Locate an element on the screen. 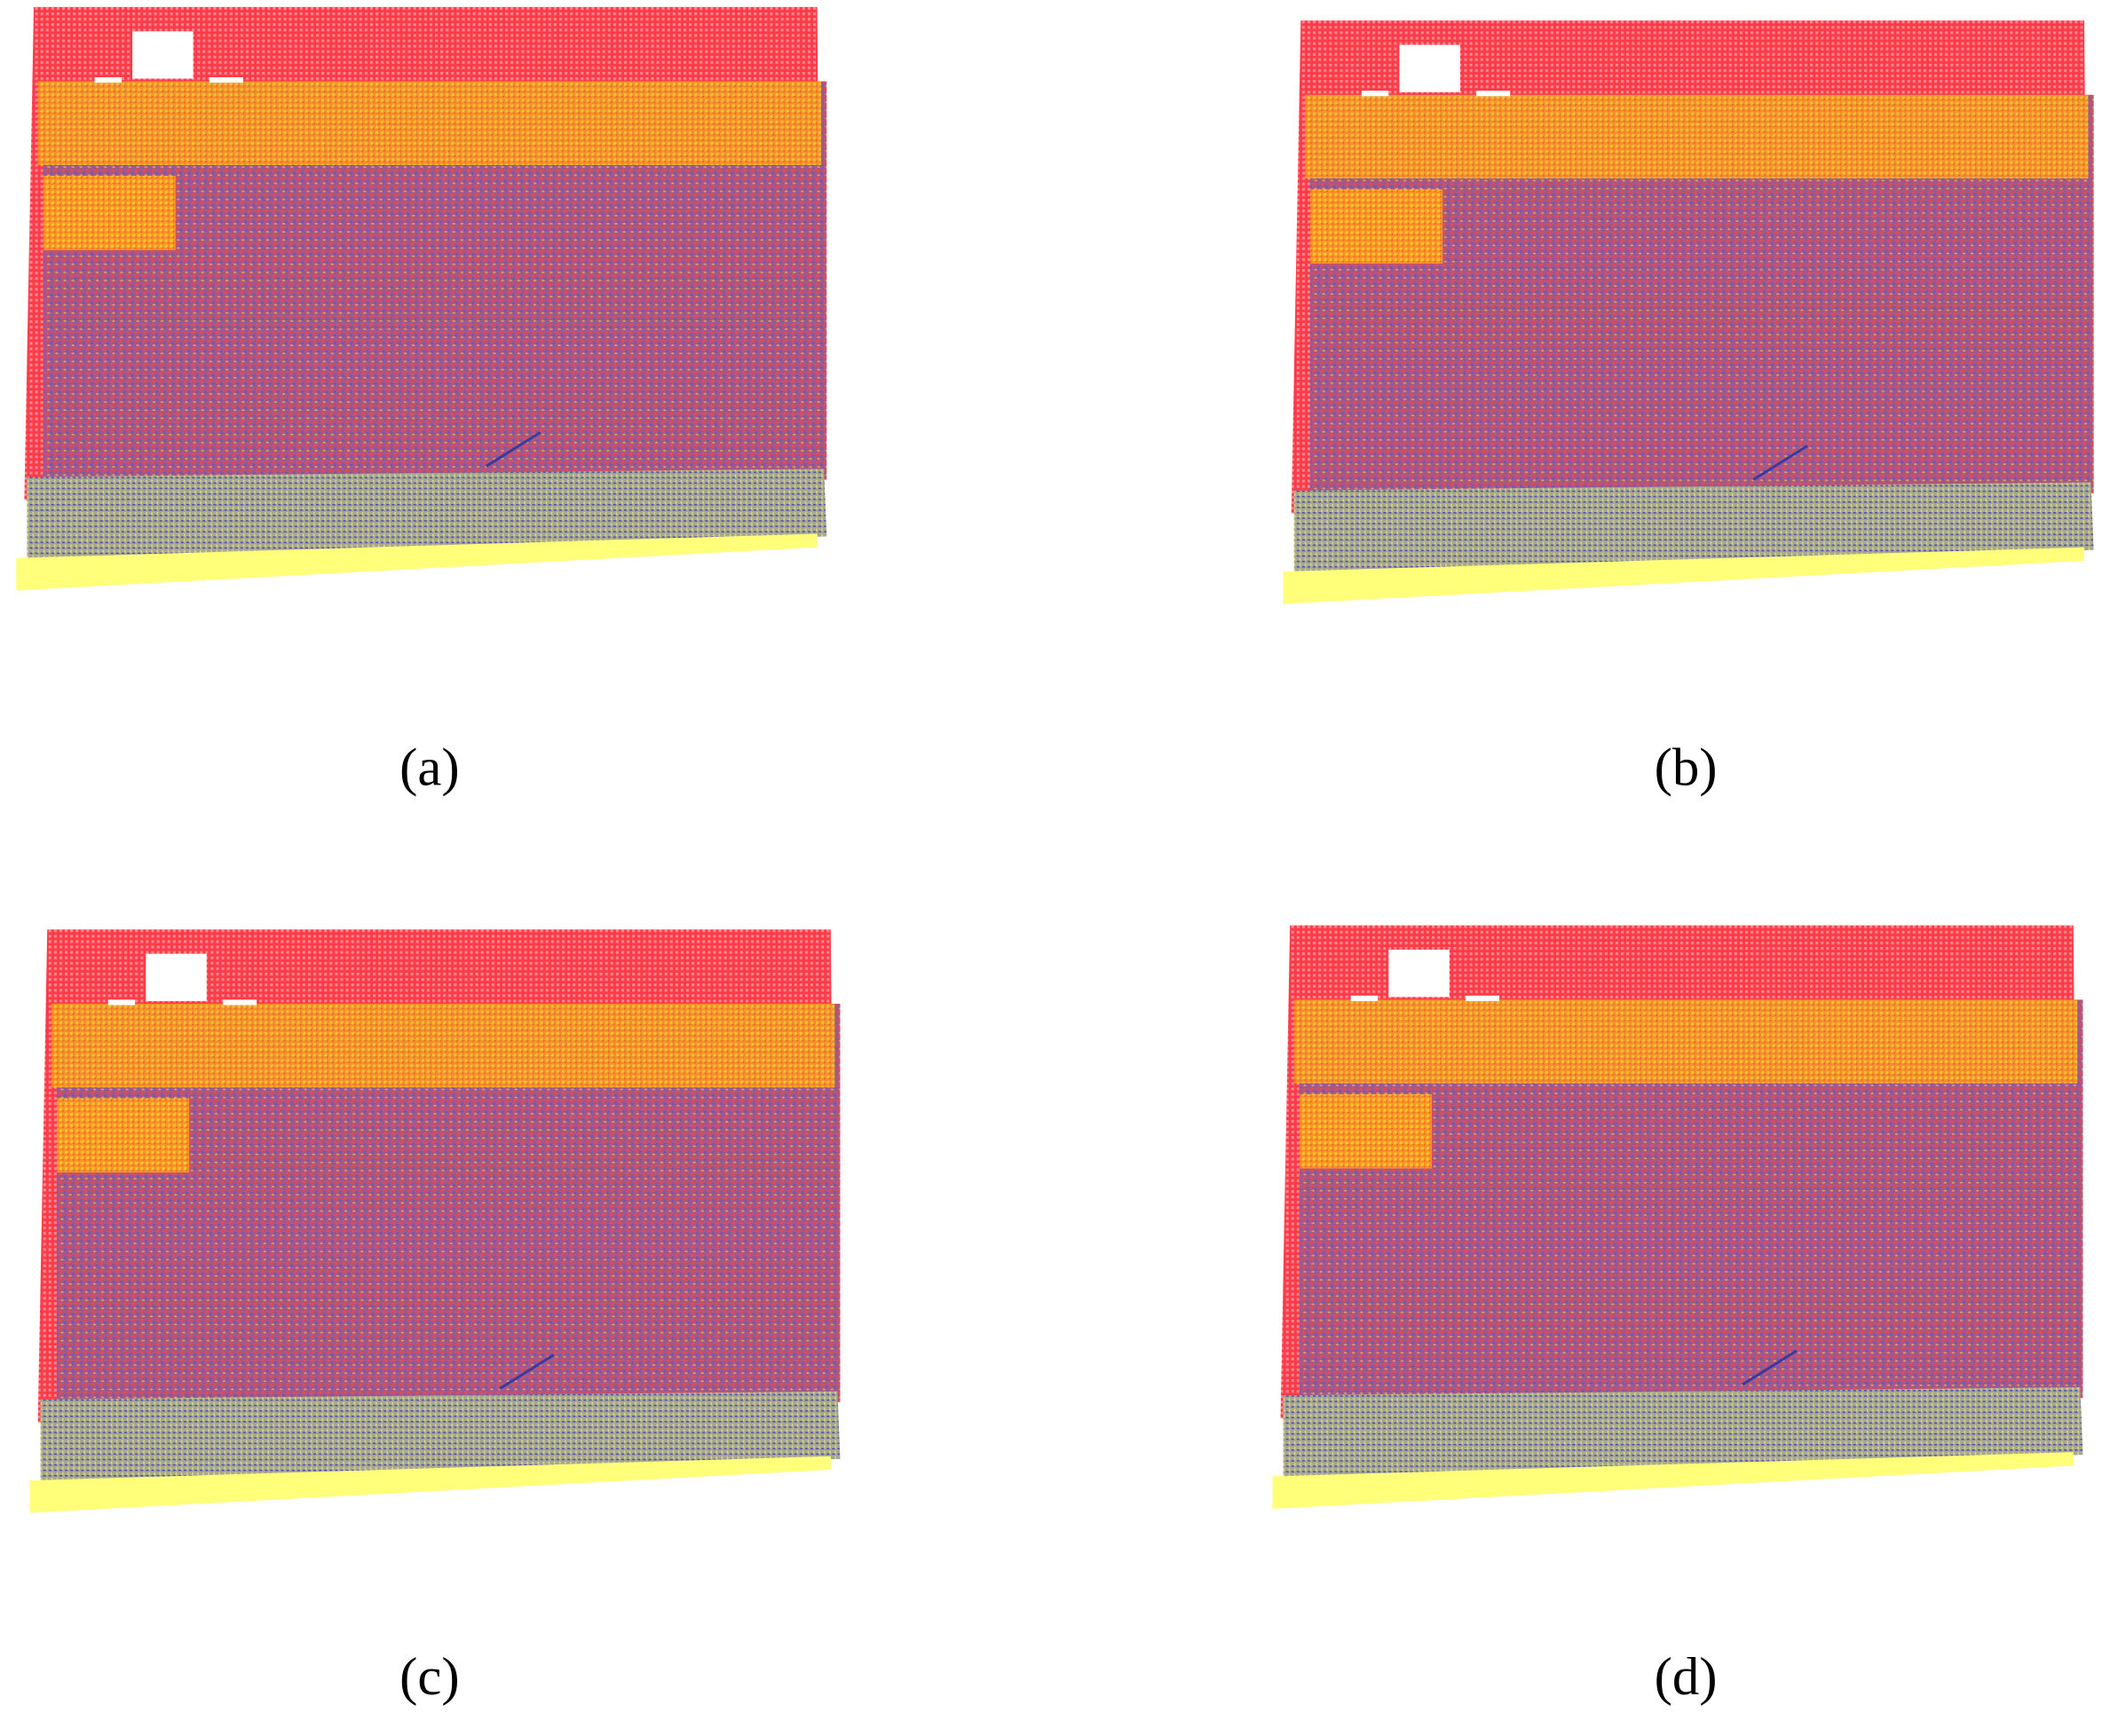 The image size is (2118, 1736). panel-label: (d) is located at coordinates (1686, 1677).